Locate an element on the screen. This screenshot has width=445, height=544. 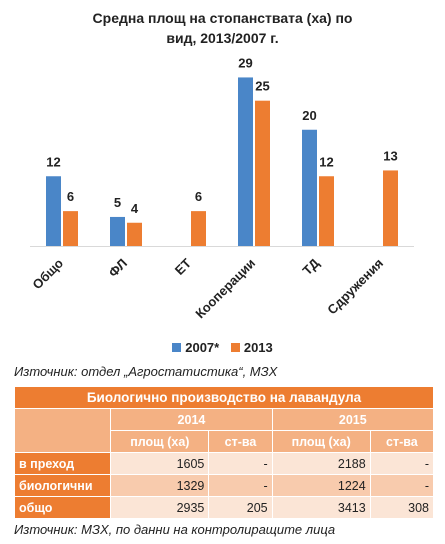
x-tick-label-3: Кооперации is located at coordinates (225, 289).